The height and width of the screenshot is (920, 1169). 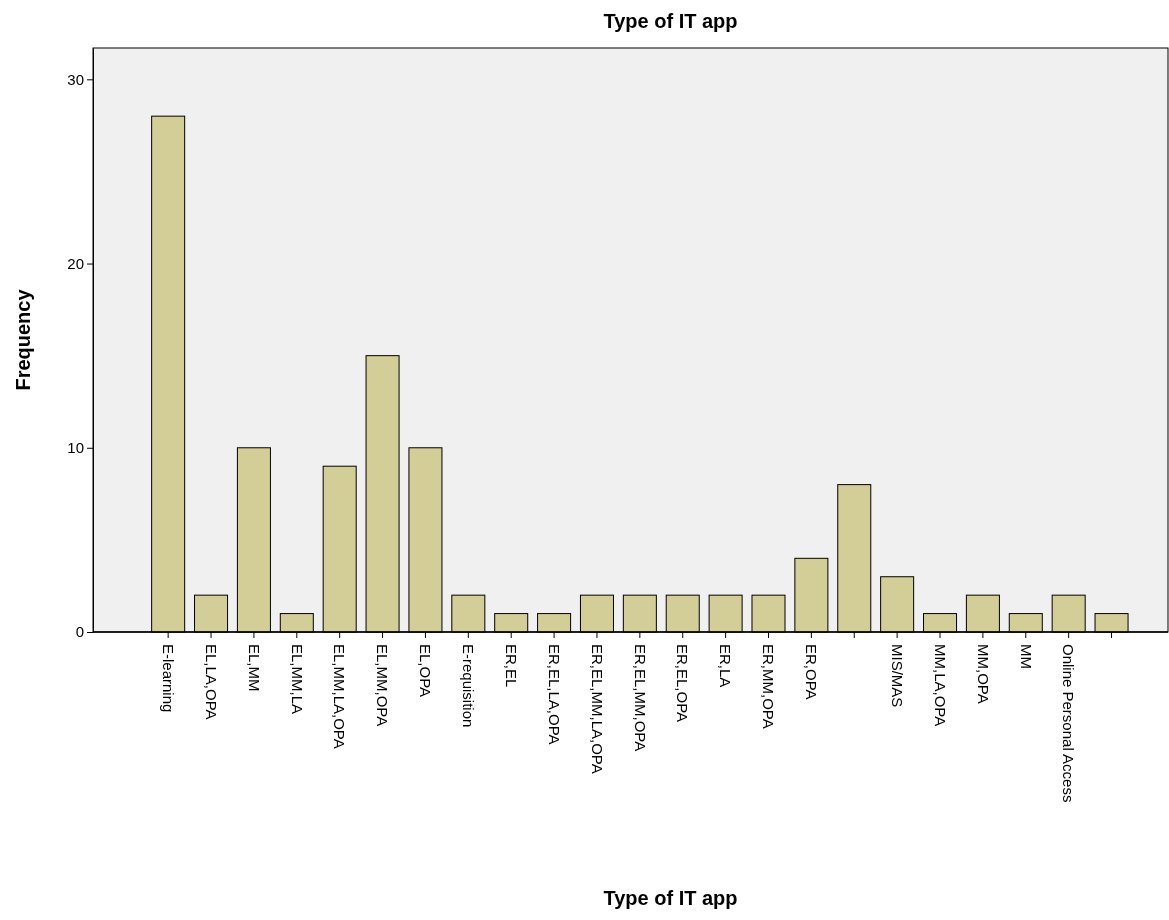 What do you see at coordinates (769, 686) in the screenshot?
I see `x-tick-label: ER,MM,OPA` at bounding box center [769, 686].